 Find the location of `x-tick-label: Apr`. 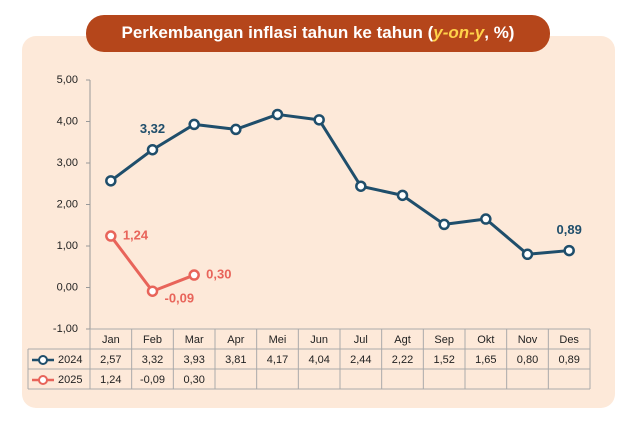

x-tick-label: Apr is located at coordinates (235, 340).